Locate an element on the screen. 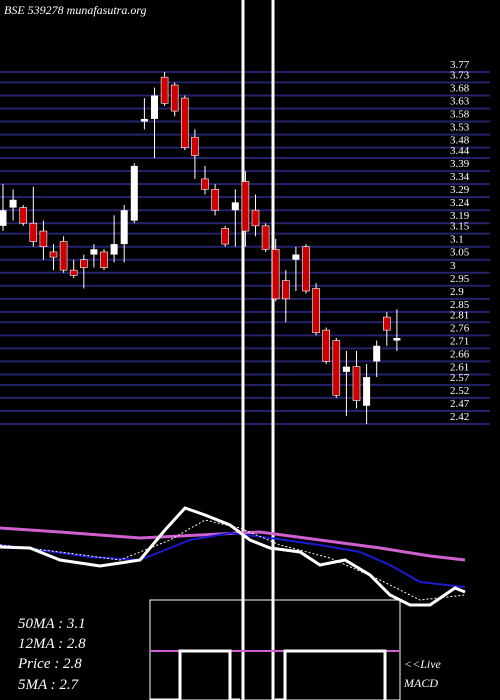 This screenshot has width=500, height=700. y-tick-label: 2.47 is located at coordinates (460, 404).